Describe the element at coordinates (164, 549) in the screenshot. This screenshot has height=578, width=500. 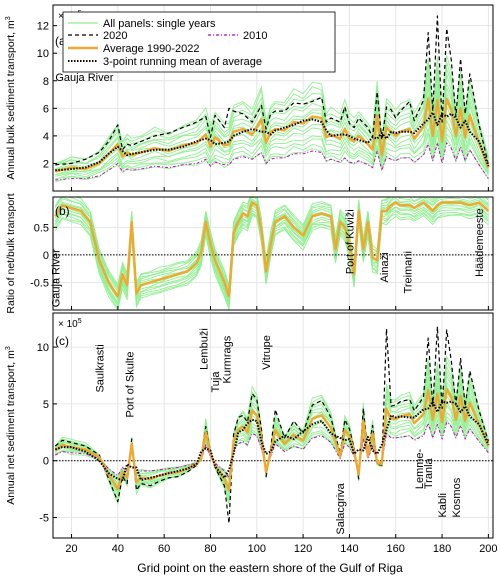
I see `x-tick-label: 60` at that location.